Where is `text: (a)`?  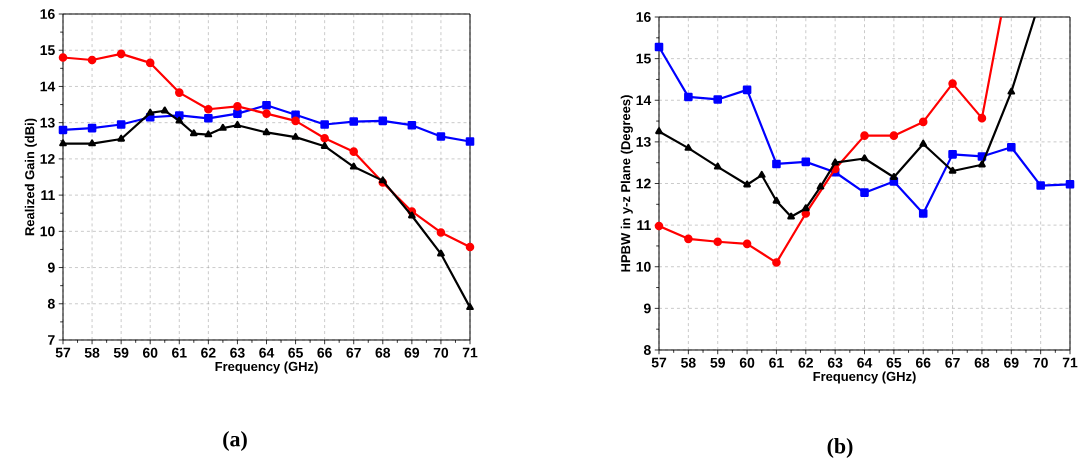 text: (a) is located at coordinates (235, 441).